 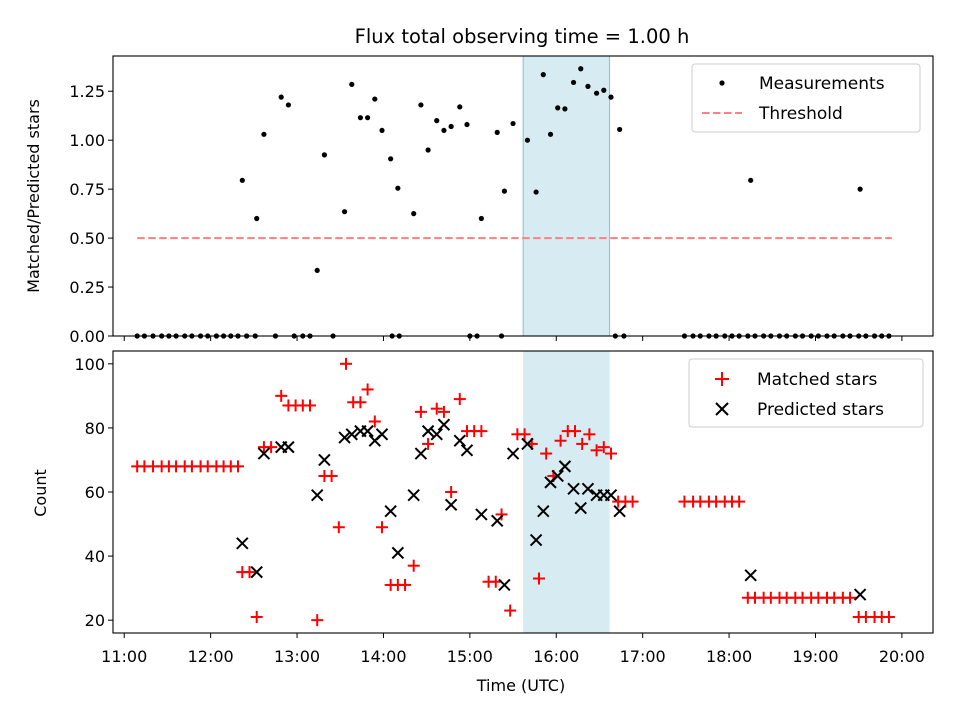 What do you see at coordinates (556, 656) in the screenshot?
I see `bottom-x-tick-label: 16:00` at bounding box center [556, 656].